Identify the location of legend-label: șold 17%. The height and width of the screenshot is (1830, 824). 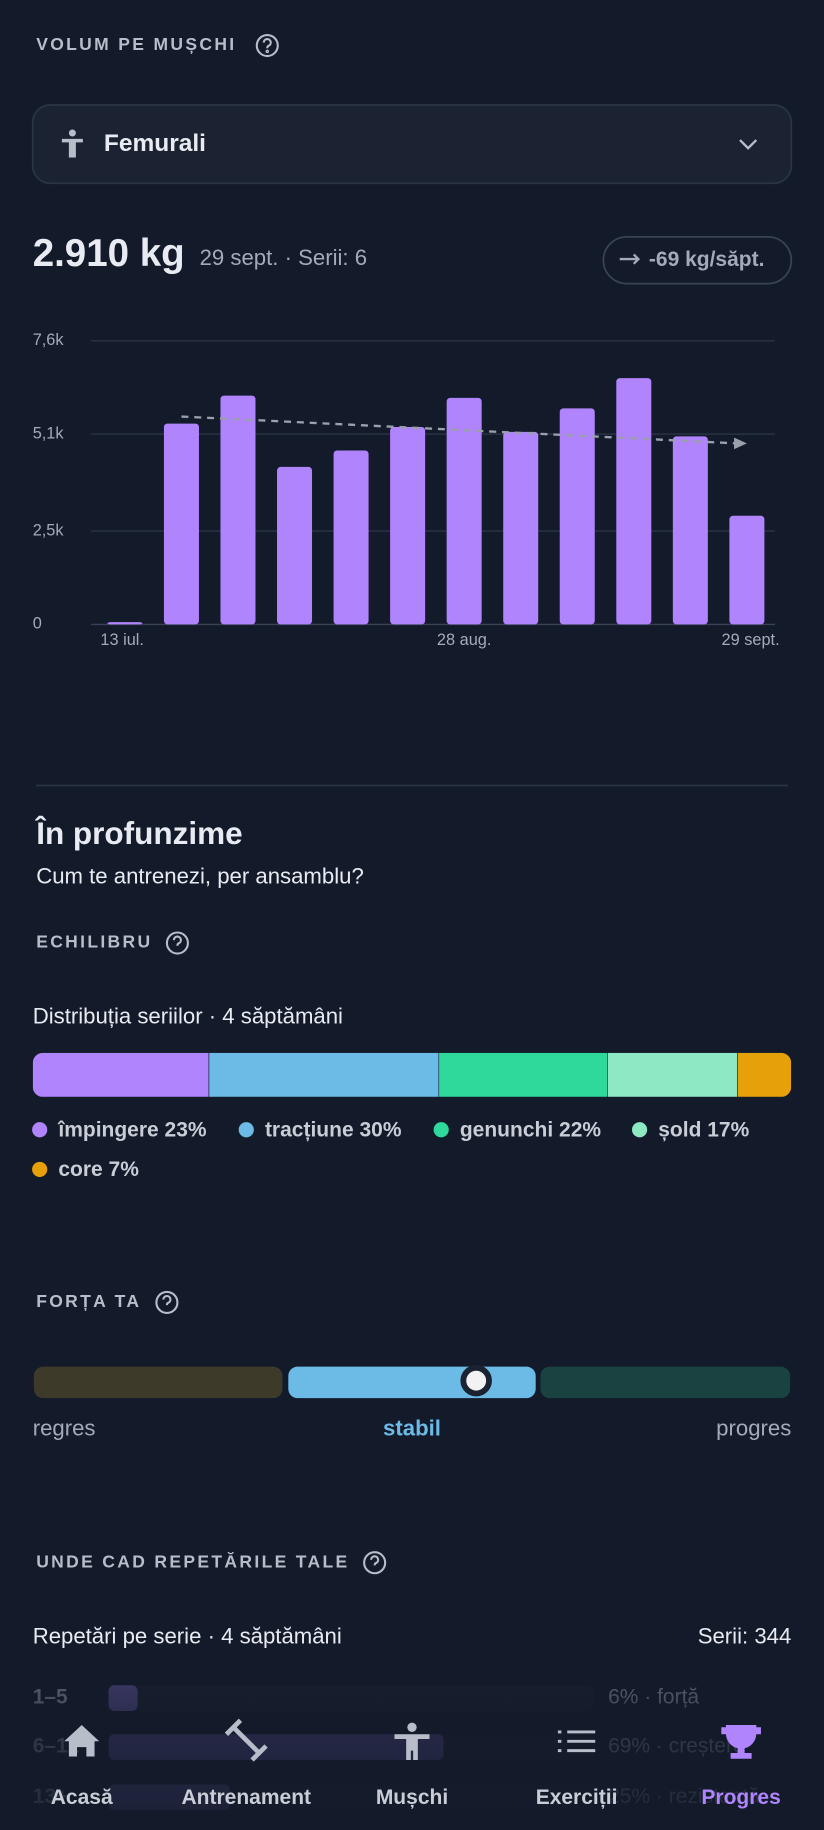
(703, 1129).